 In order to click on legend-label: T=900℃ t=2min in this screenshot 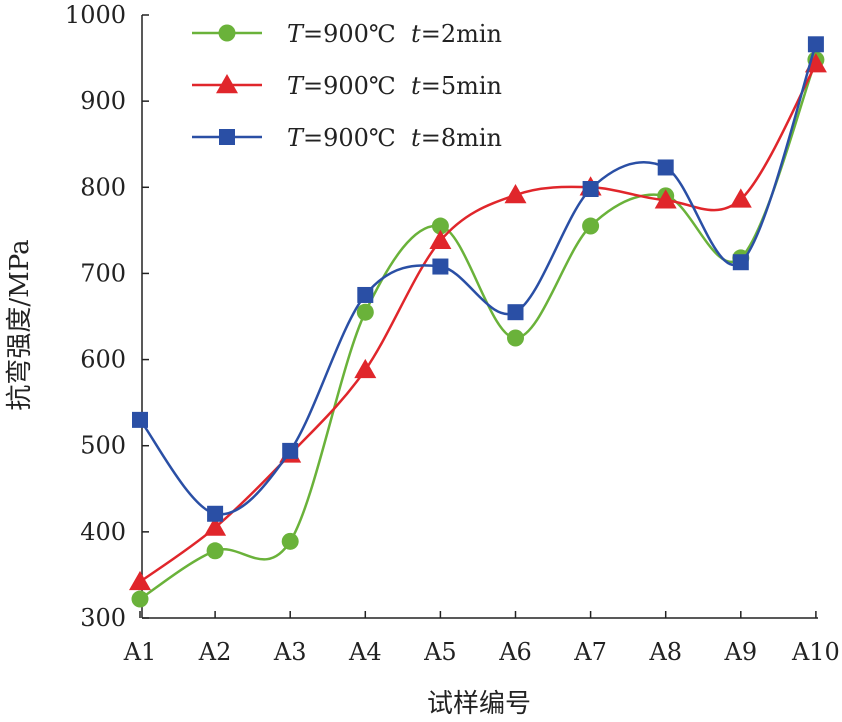, I will do `click(394, 34)`.